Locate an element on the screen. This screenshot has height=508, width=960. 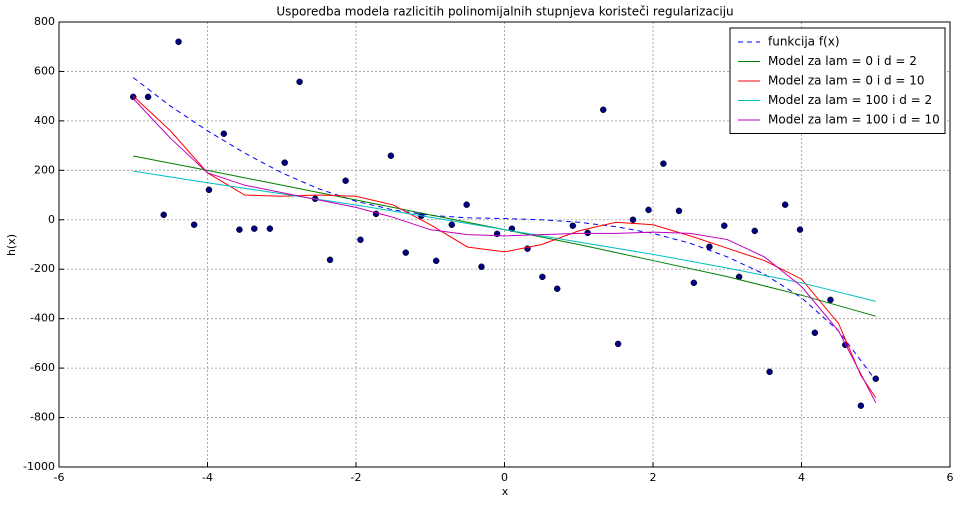
y-tick-label: -600 is located at coordinates (42, 367).